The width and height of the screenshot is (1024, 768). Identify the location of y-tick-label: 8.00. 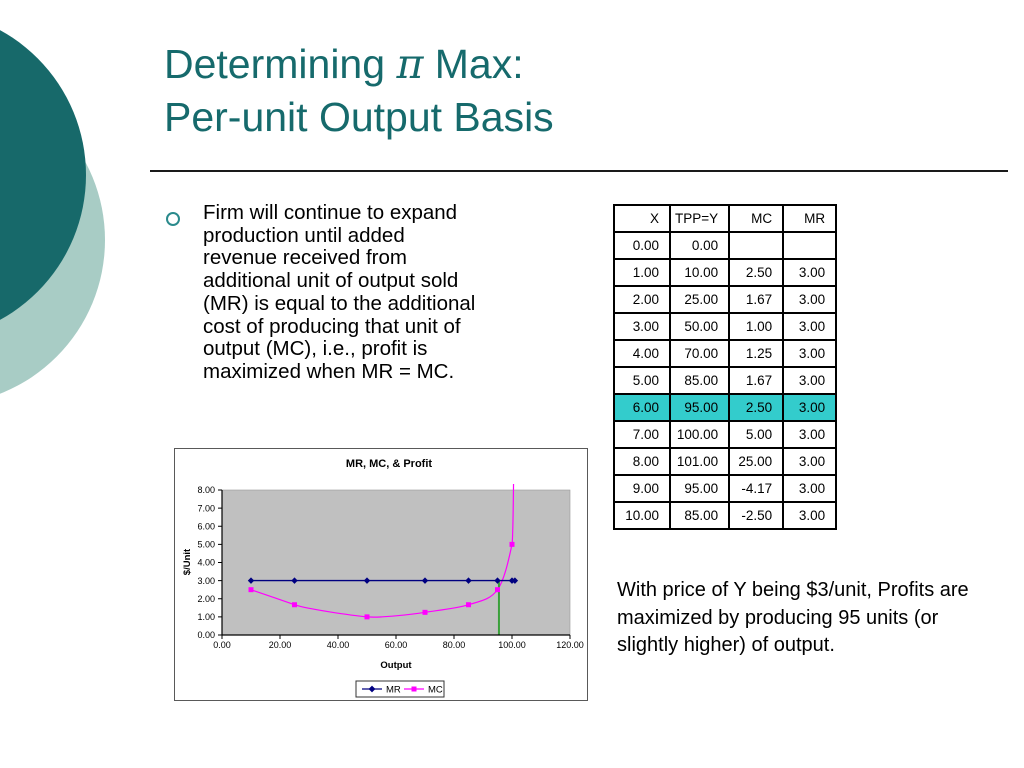
(206, 490).